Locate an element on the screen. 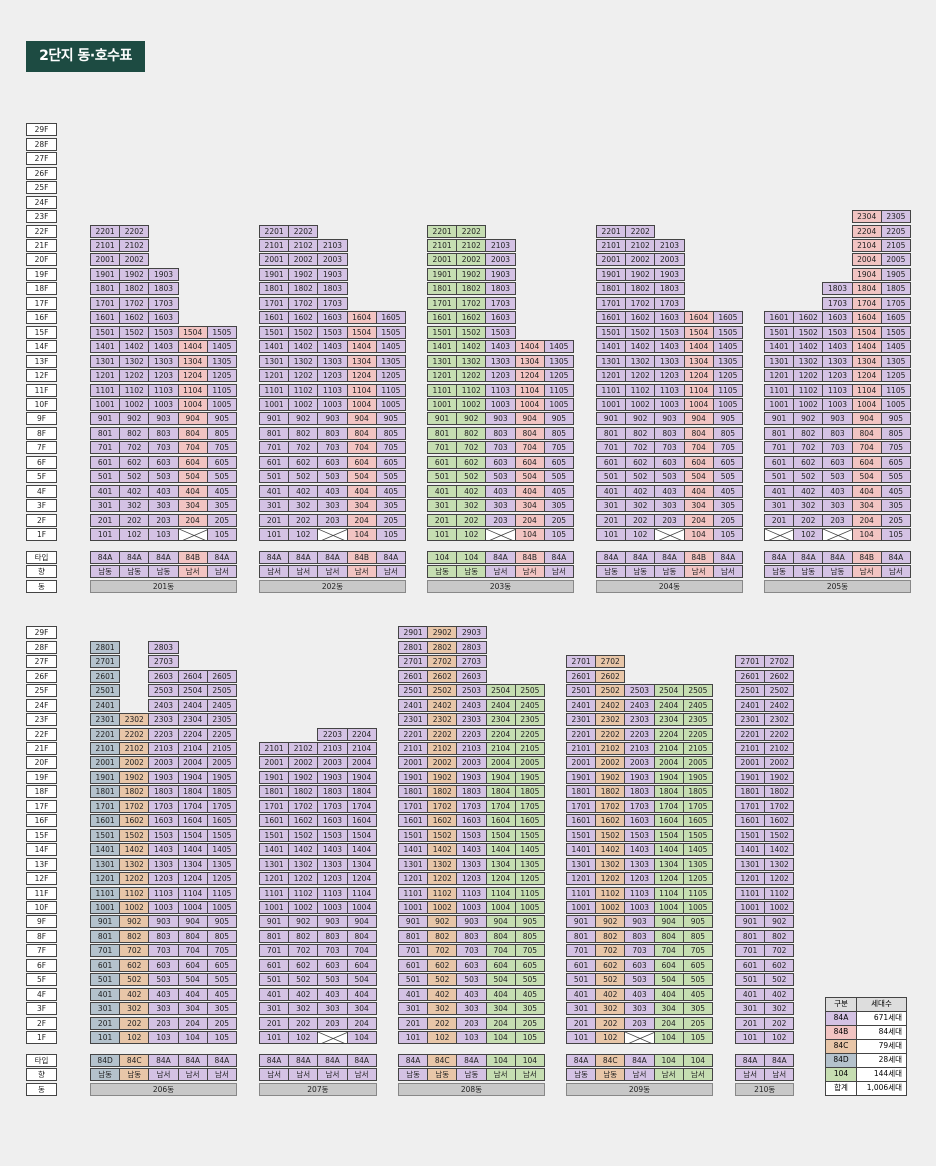 The image size is (936, 1166). unit-cell: 1004 is located at coordinates (698, 404).